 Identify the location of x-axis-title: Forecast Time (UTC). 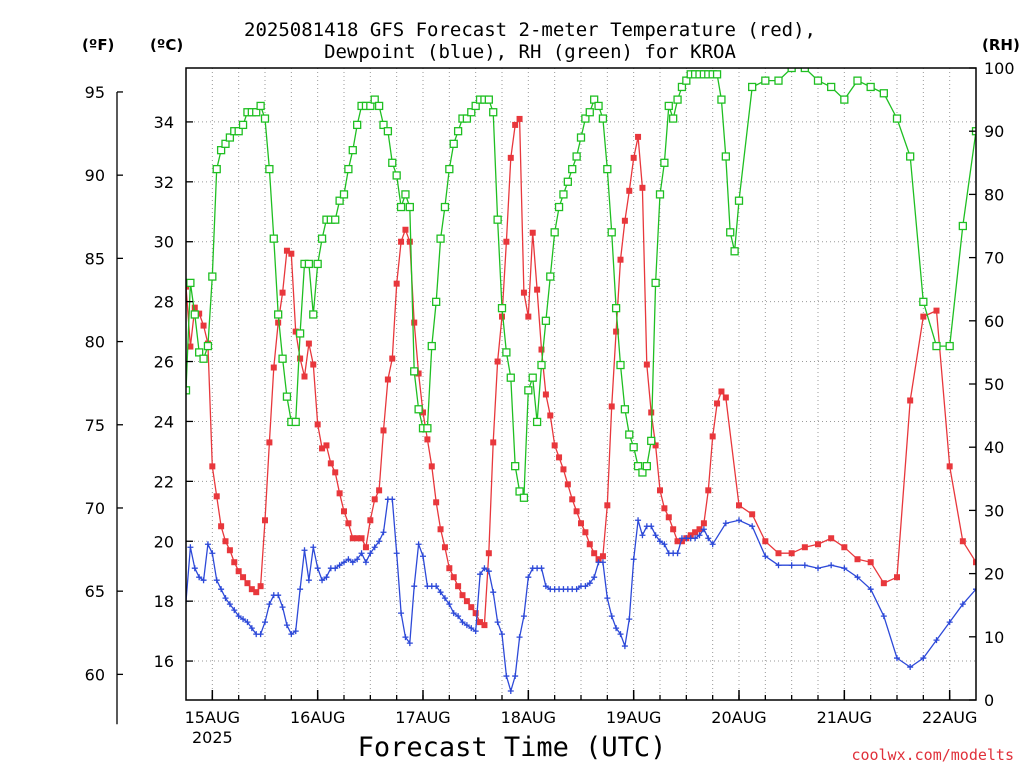
(512, 747).